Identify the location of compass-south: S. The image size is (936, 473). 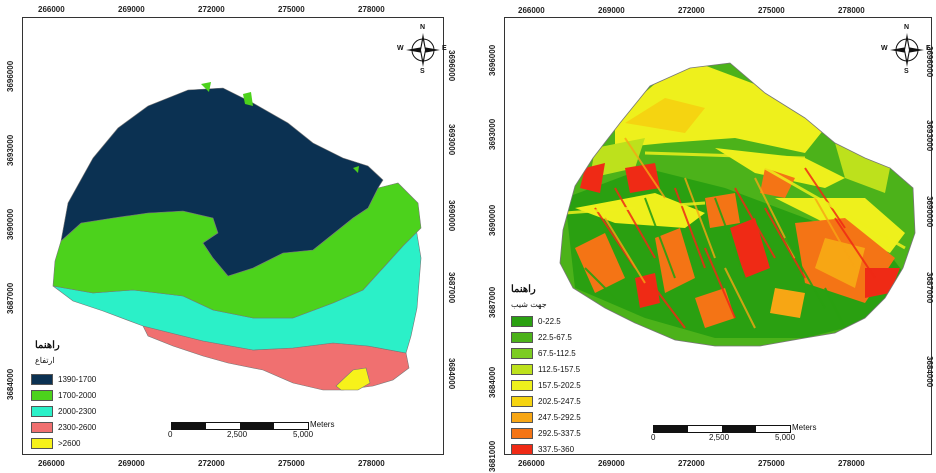
(422, 71).